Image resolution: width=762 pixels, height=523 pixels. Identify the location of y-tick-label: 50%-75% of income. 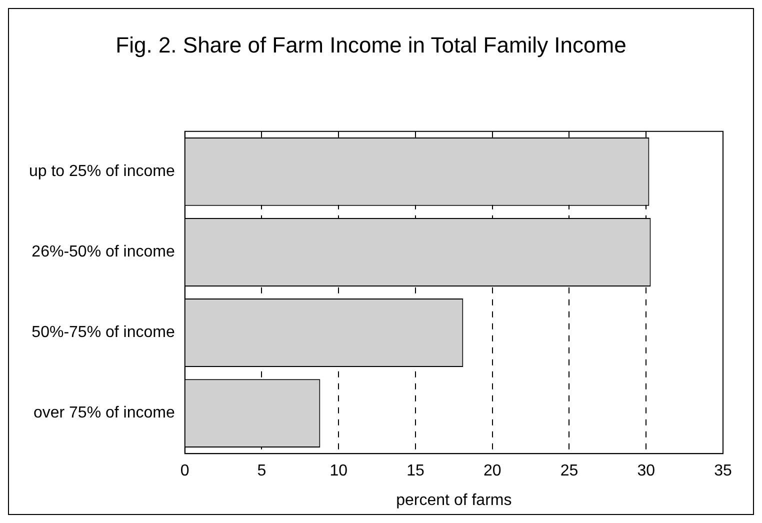
(103, 333).